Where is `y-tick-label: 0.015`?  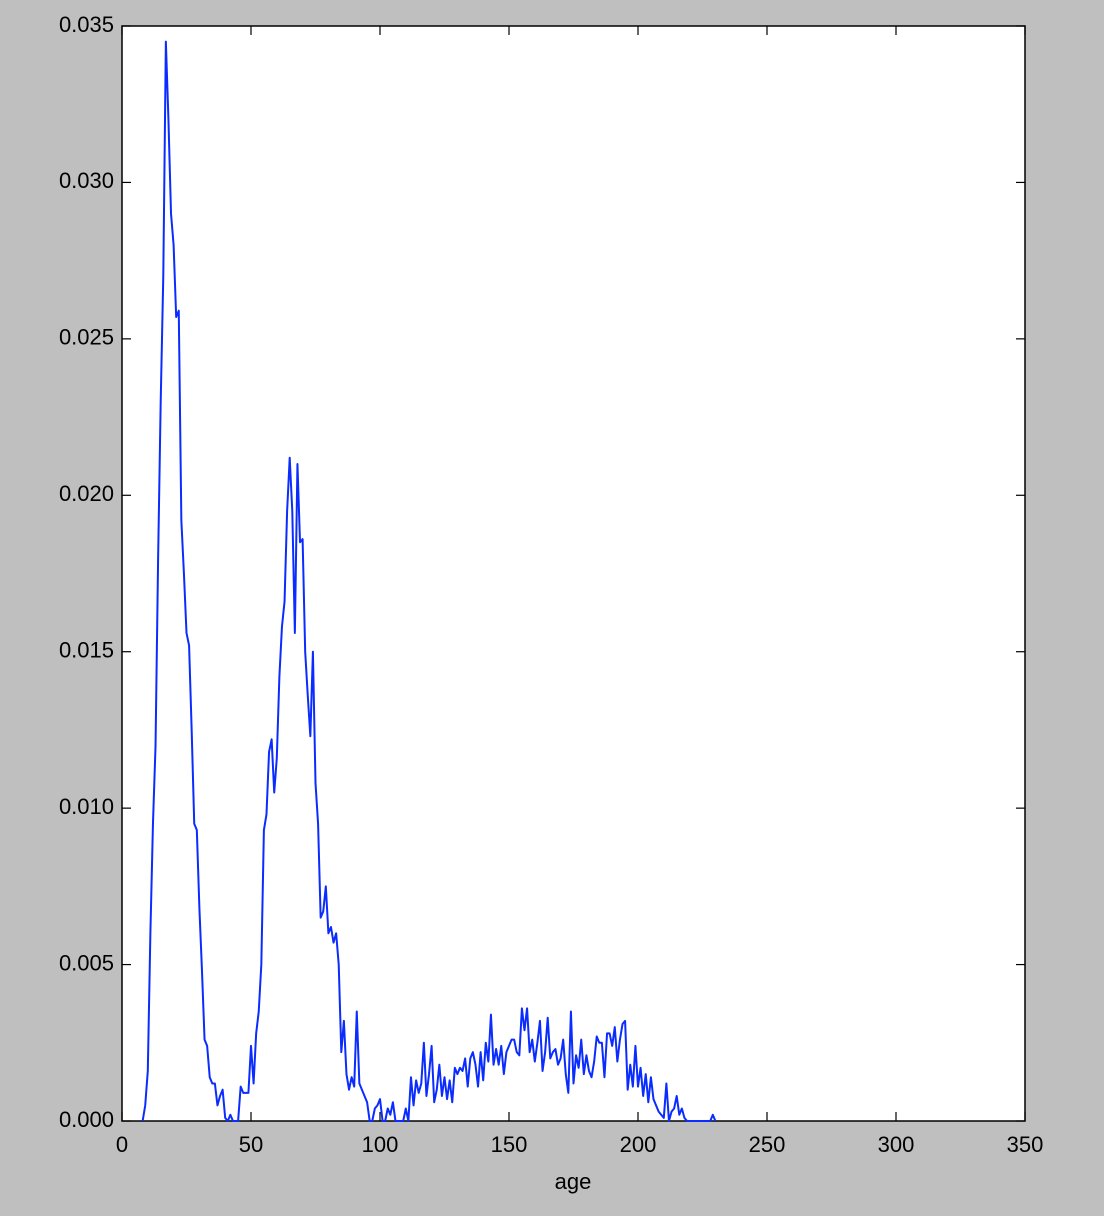
y-tick-label: 0.015 is located at coordinates (86, 650).